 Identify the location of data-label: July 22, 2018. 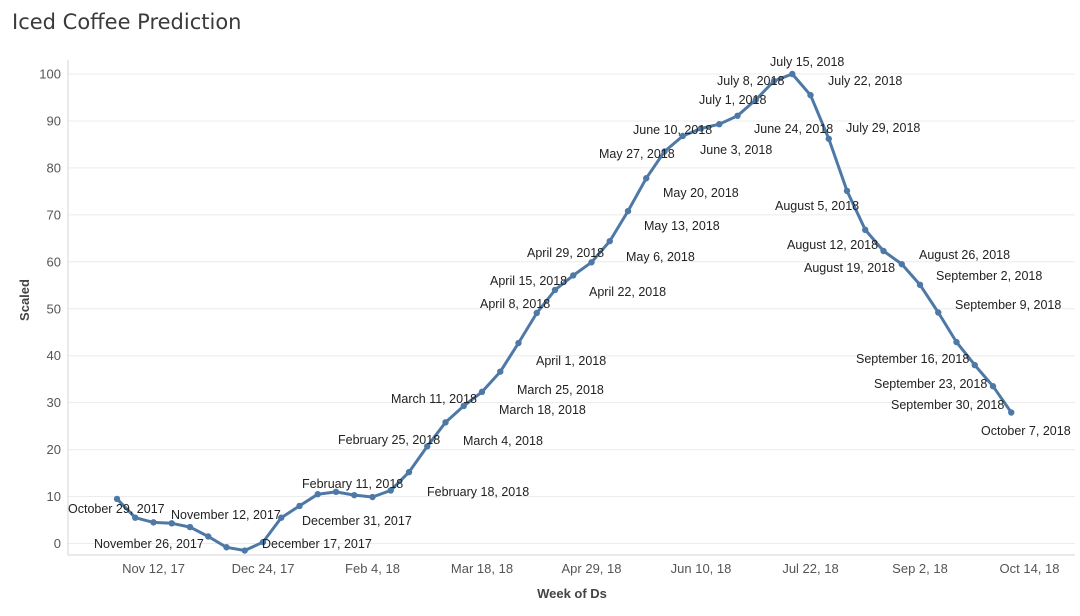
(865, 81).